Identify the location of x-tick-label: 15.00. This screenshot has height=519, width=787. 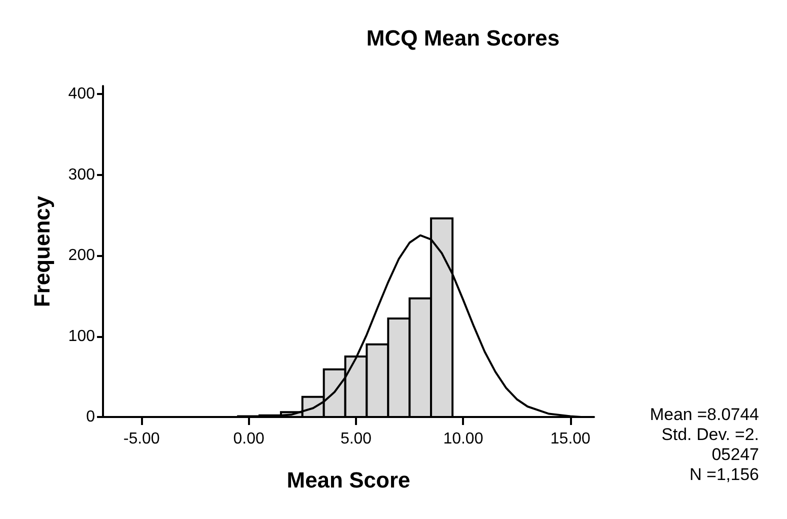
(570, 439).